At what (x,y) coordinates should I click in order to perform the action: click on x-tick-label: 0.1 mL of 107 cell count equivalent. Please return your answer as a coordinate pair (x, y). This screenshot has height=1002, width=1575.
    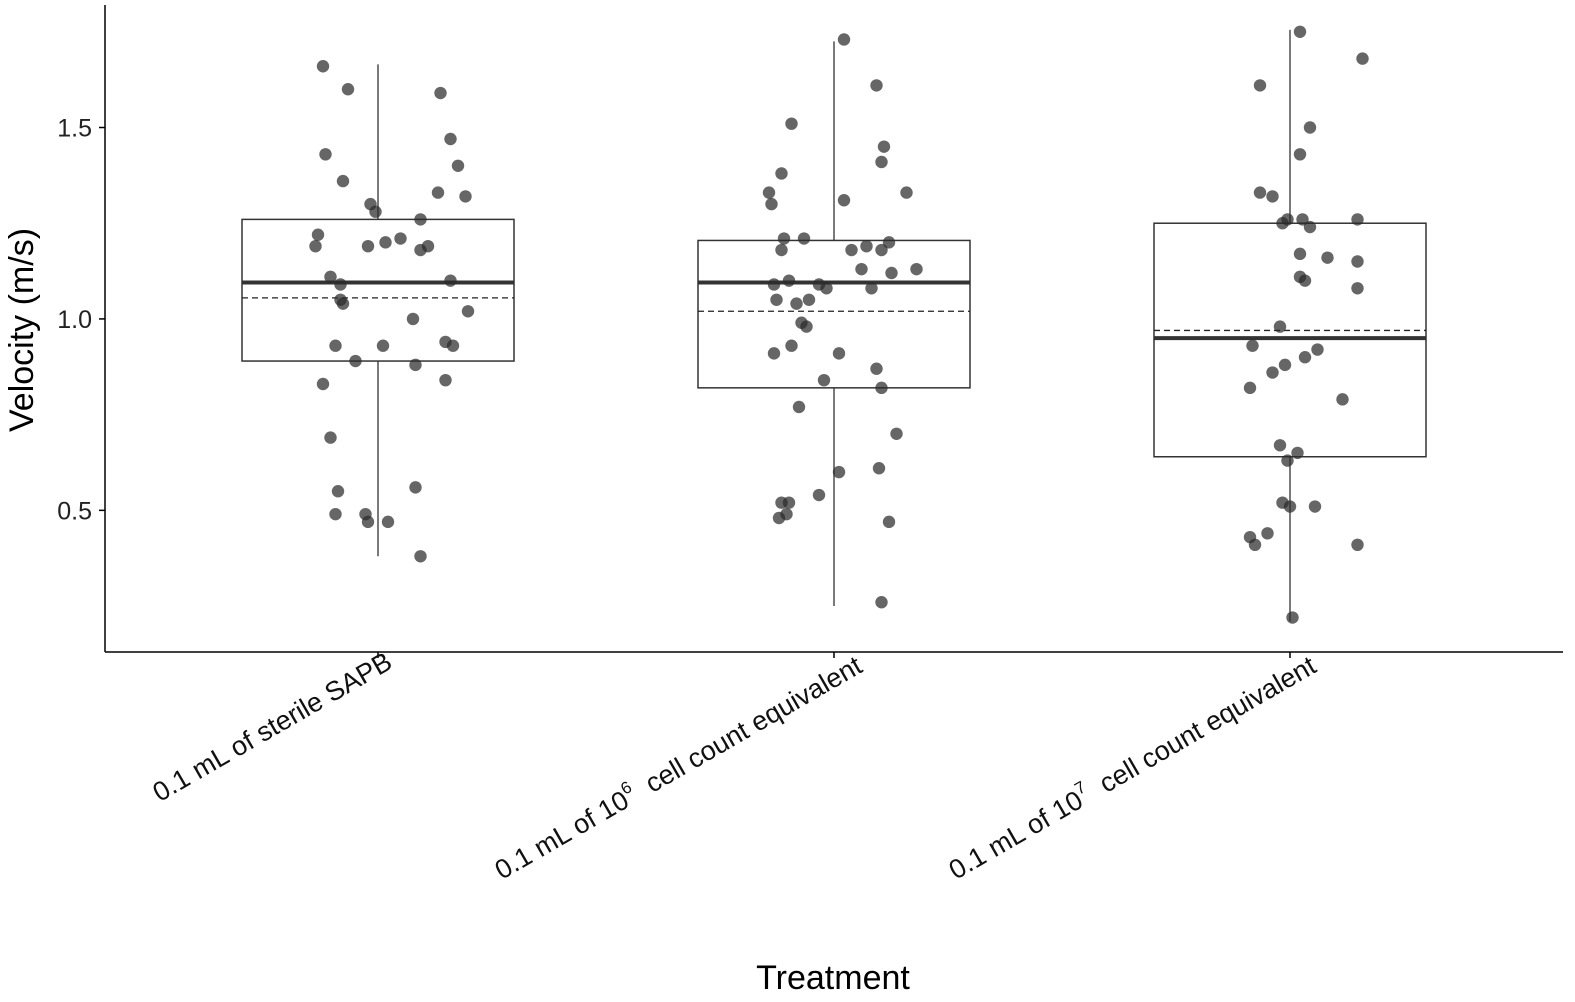
    Looking at the image, I should click on (1131, 766).